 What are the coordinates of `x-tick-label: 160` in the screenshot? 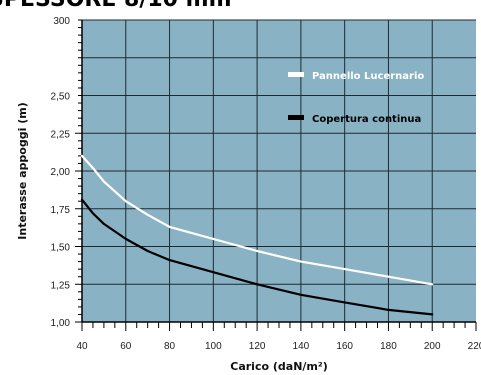 It's located at (344, 346).